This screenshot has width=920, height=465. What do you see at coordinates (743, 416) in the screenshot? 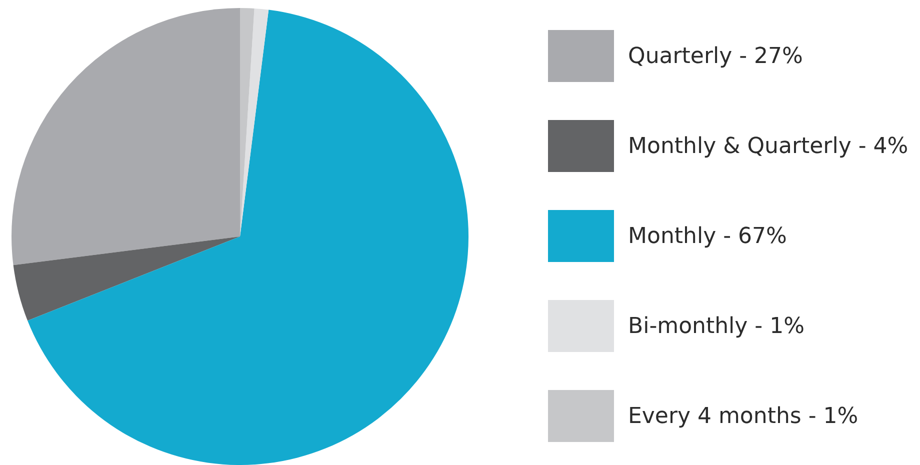
I see `legend-label: Every 4 months - 1%` at bounding box center [743, 416].